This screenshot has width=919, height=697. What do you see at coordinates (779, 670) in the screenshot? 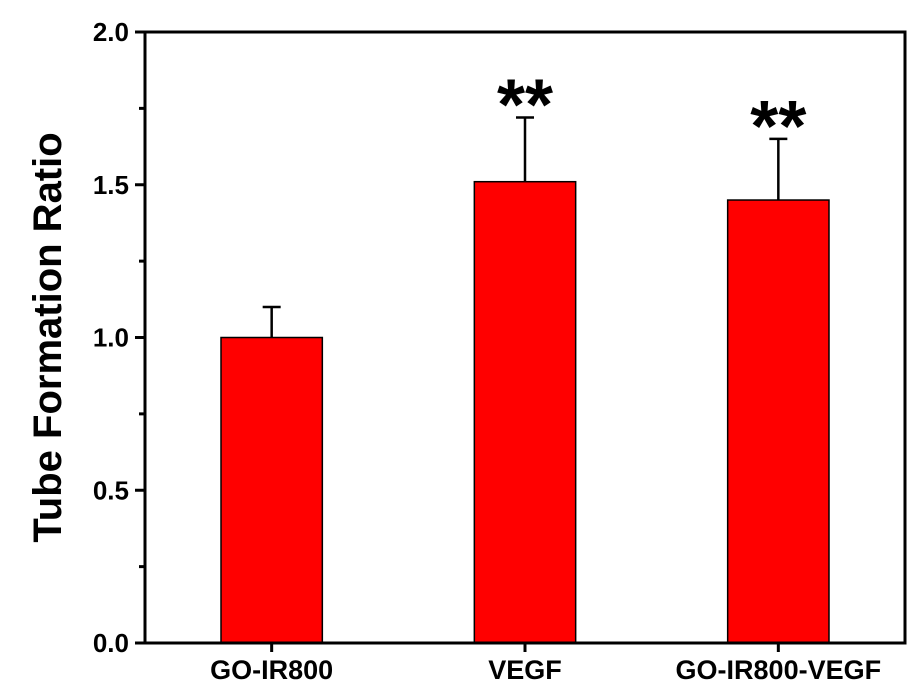
I see `x-tick-label: GO-IR800-VEGF` at bounding box center [779, 670].